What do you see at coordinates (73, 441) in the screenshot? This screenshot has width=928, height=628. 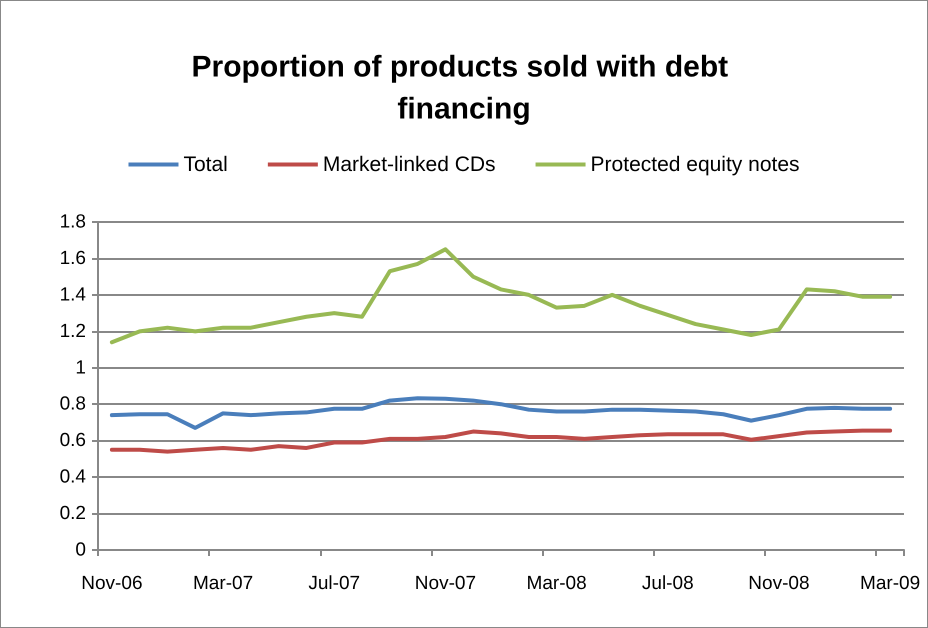 I see `y-tick-label: 0.6` at bounding box center [73, 441].